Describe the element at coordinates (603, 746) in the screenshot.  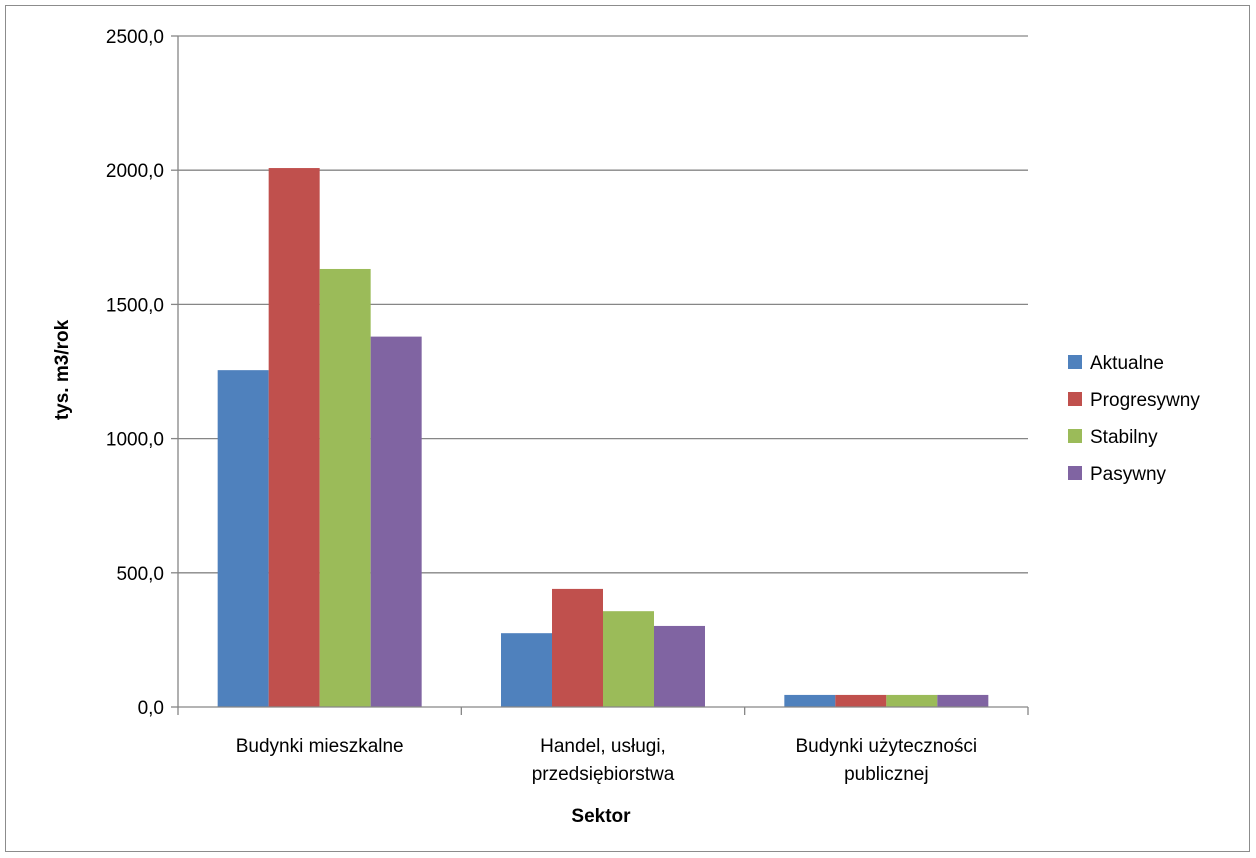
I see `x-category-label: Handel, usługi,` at that location.